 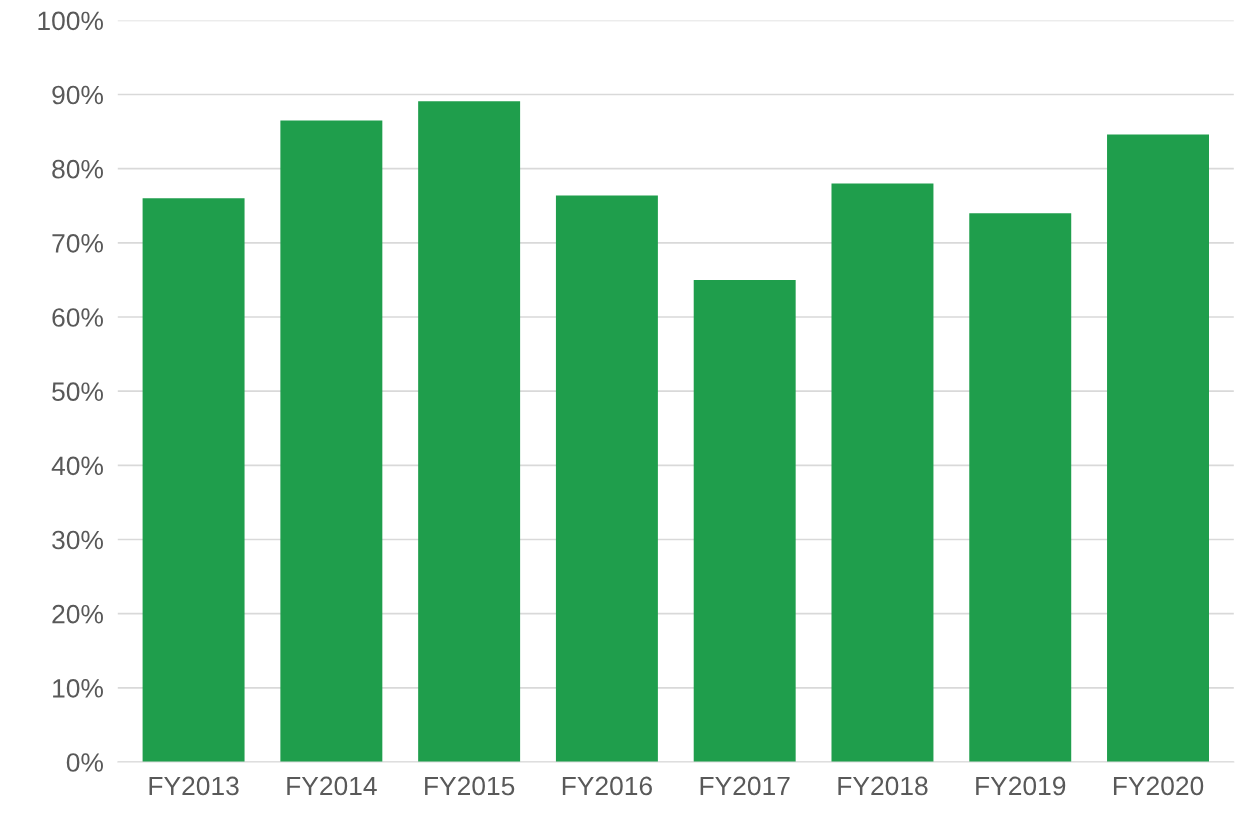 What do you see at coordinates (194, 786) in the screenshot?
I see `x-tick-label: FY2013` at bounding box center [194, 786].